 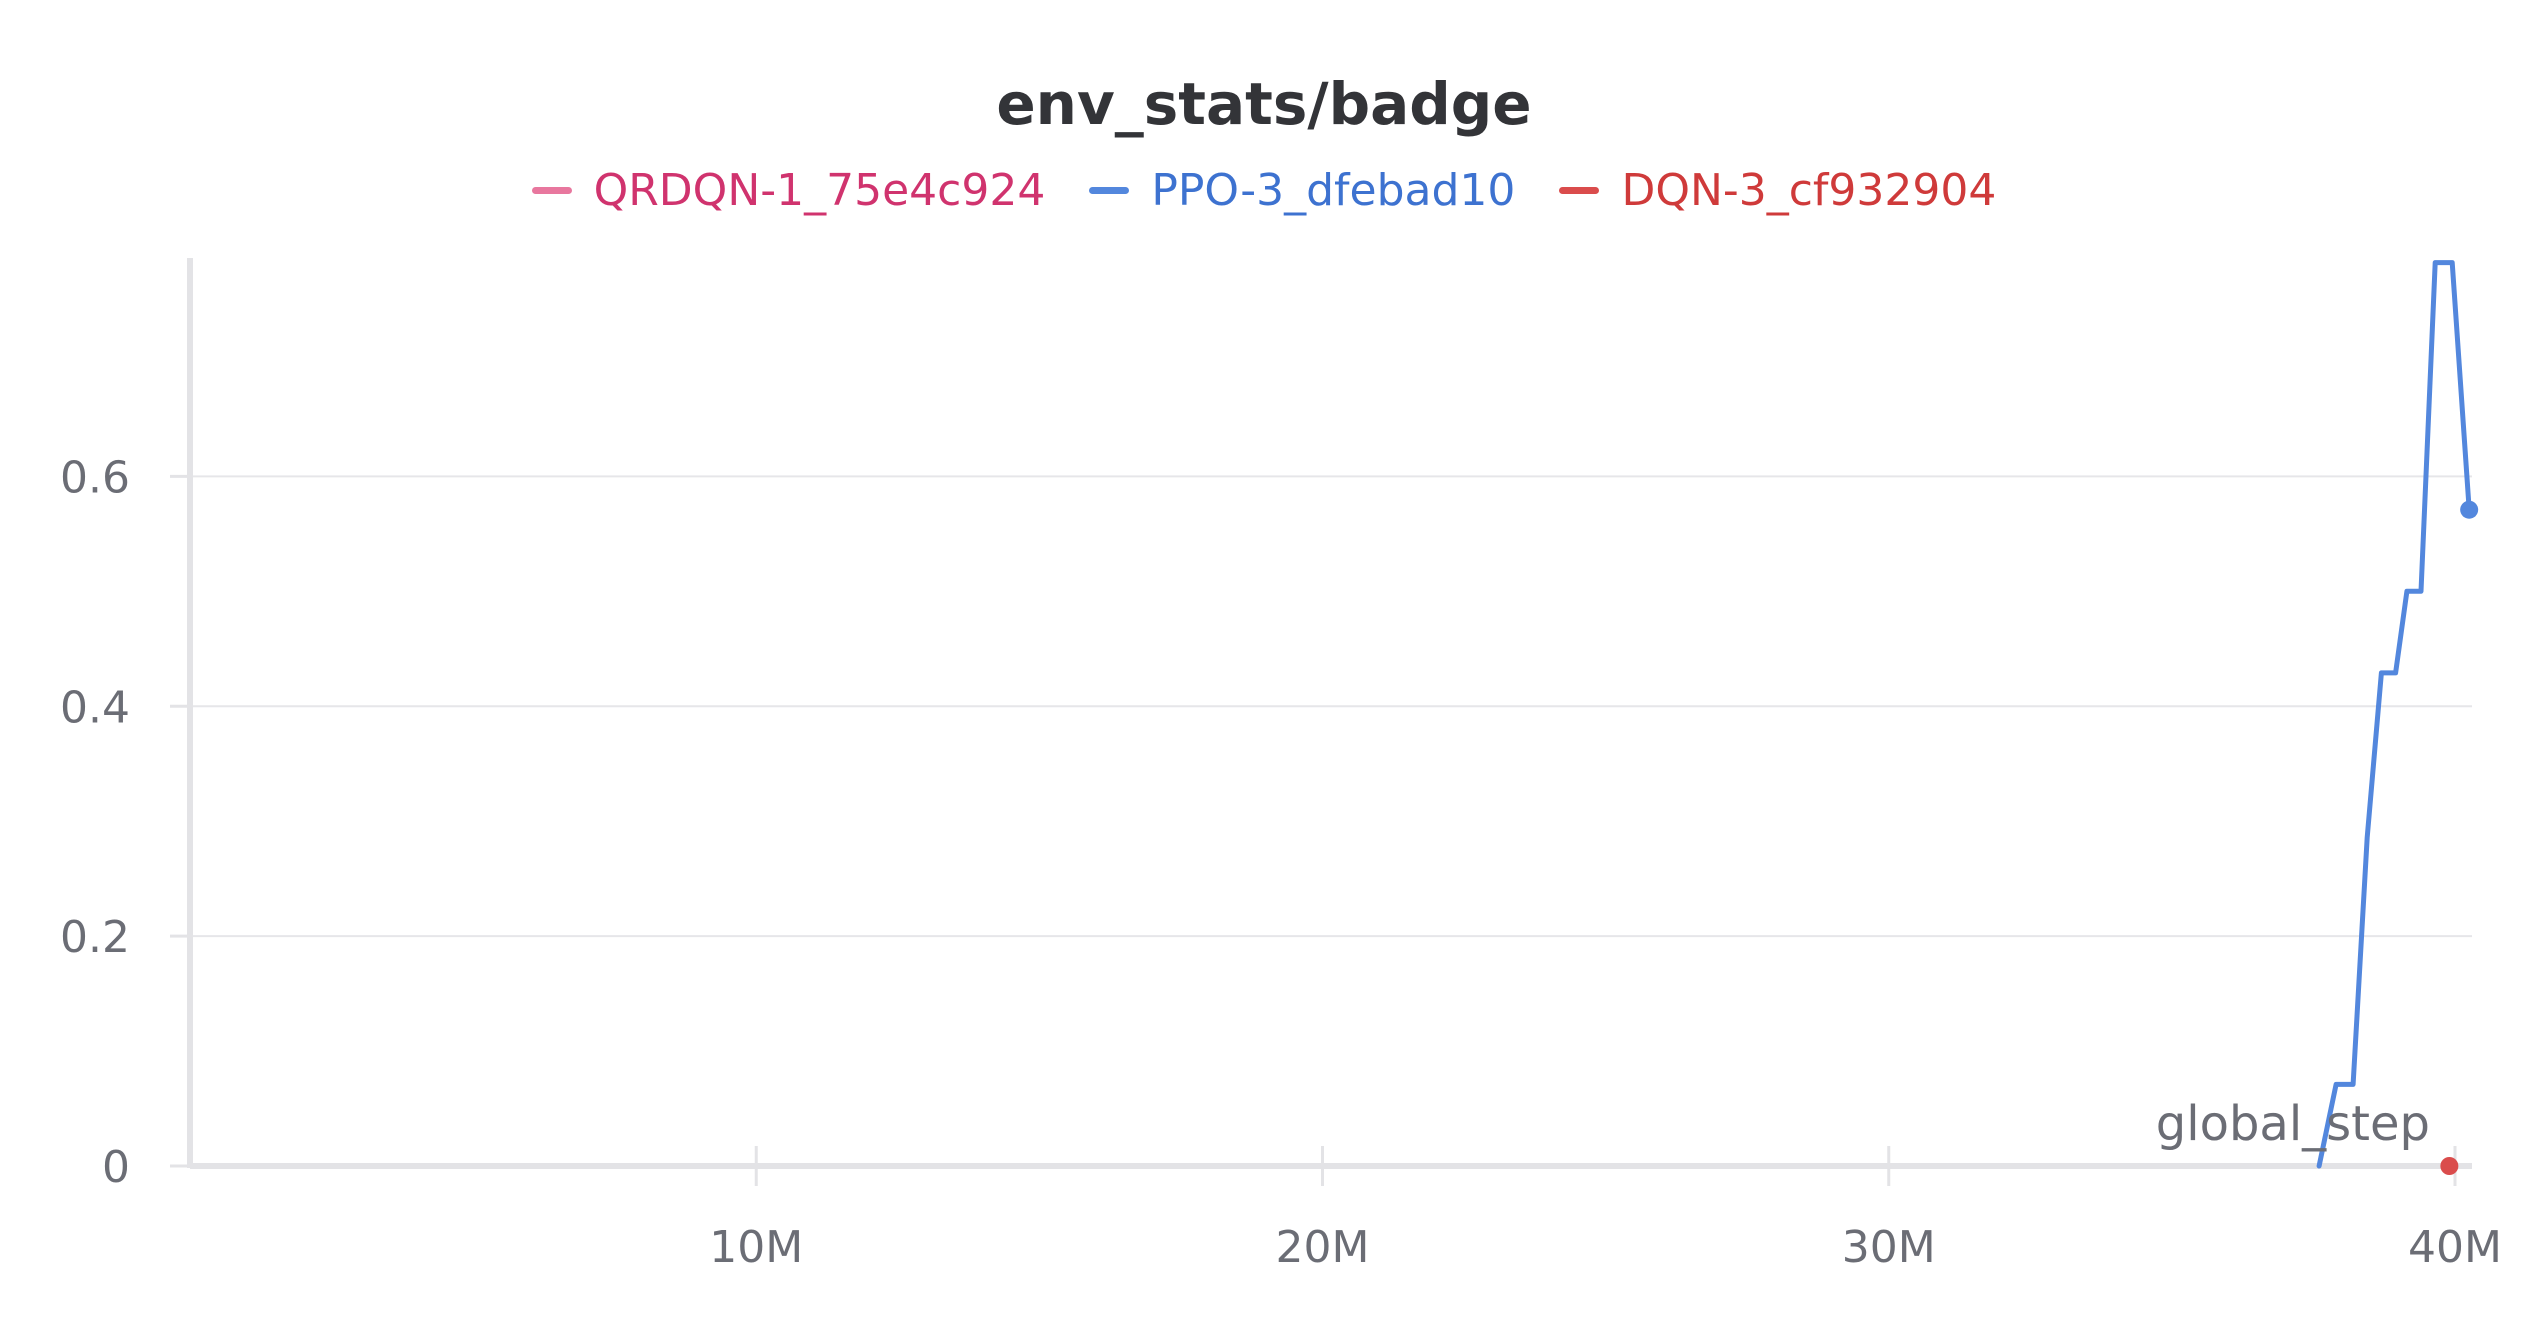 What do you see at coordinates (2293, 1124) in the screenshot?
I see `x-axis-label: global_step` at bounding box center [2293, 1124].